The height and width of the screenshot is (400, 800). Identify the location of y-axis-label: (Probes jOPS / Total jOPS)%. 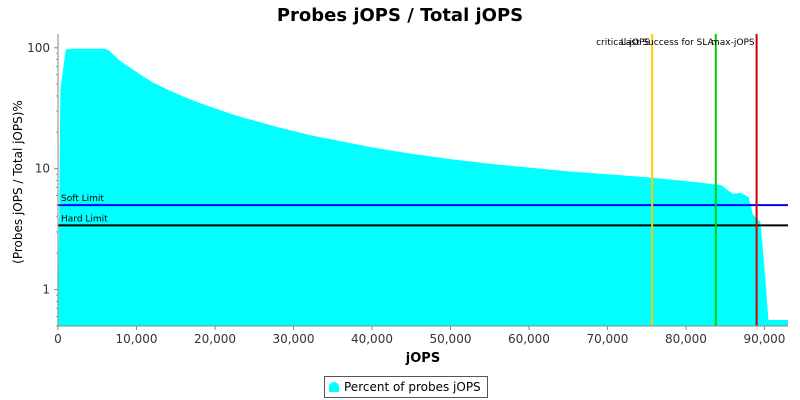
(18, 182).